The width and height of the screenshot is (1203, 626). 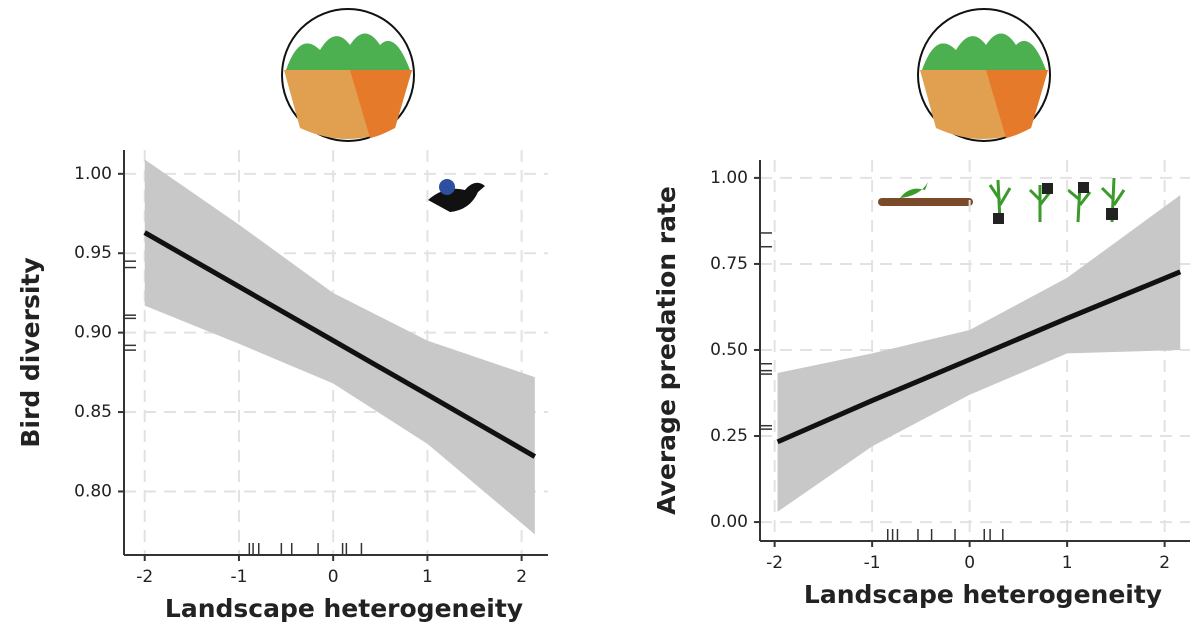 What do you see at coordinates (666, 75) in the screenshot?
I see `habitat-icon` at bounding box center [666, 75].